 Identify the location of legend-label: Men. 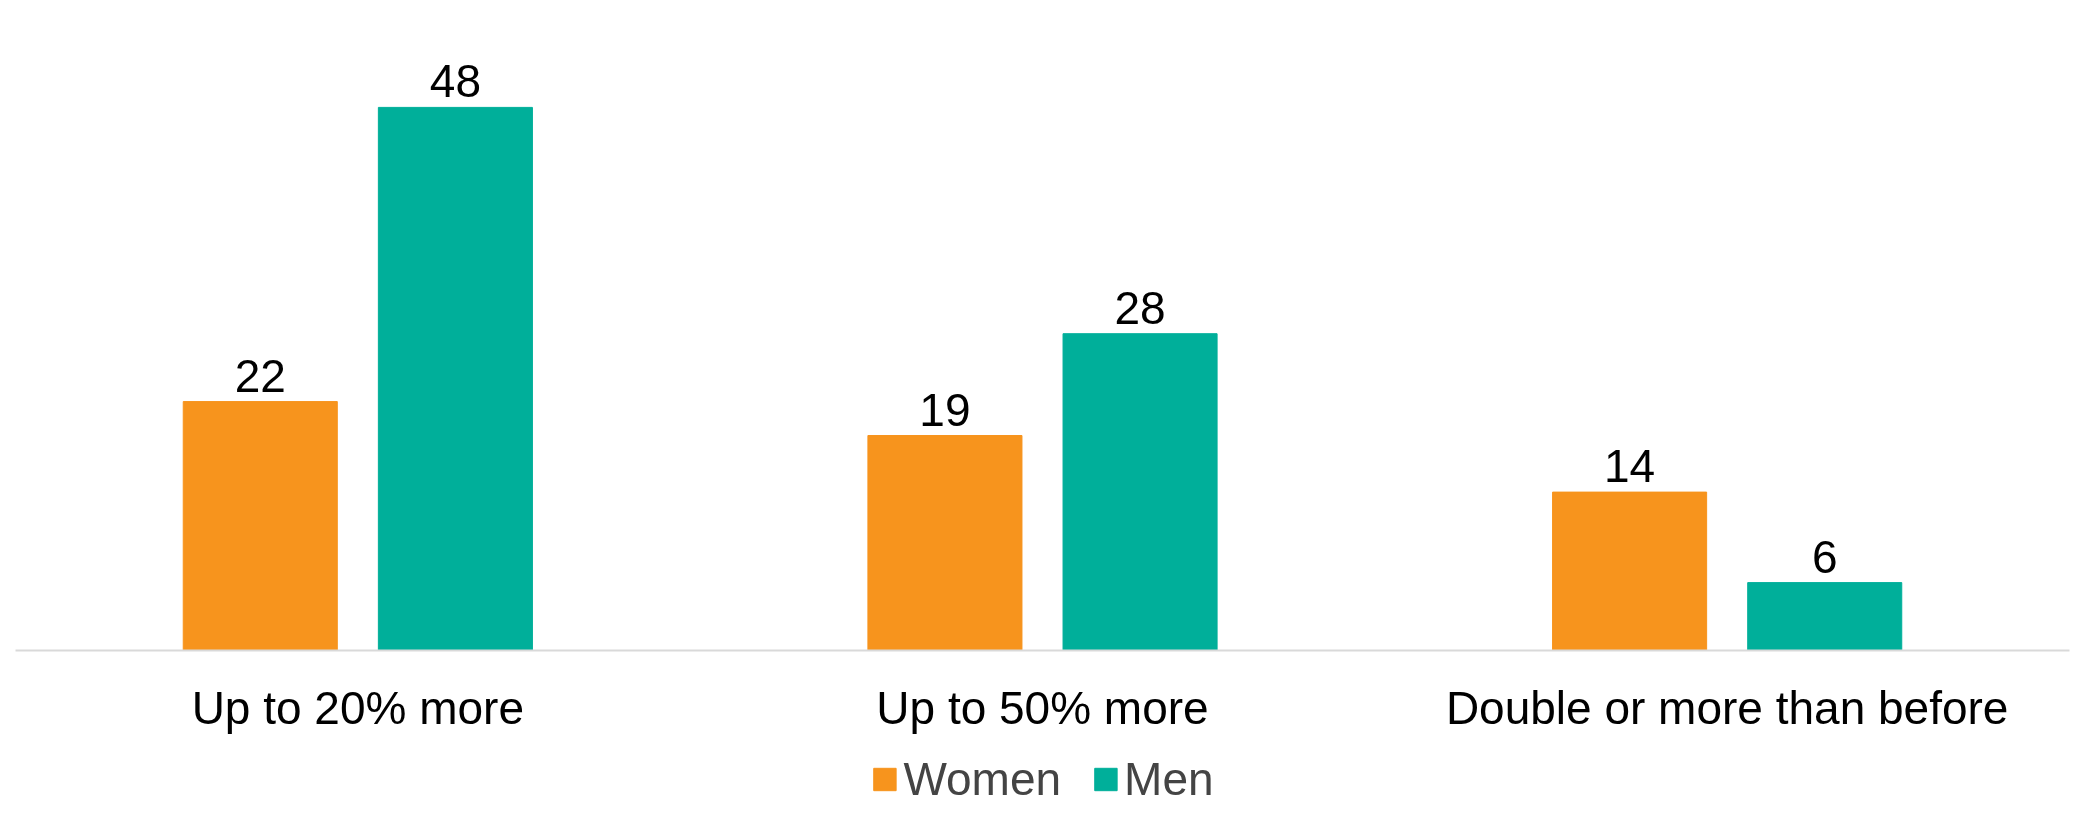
(1169, 778).